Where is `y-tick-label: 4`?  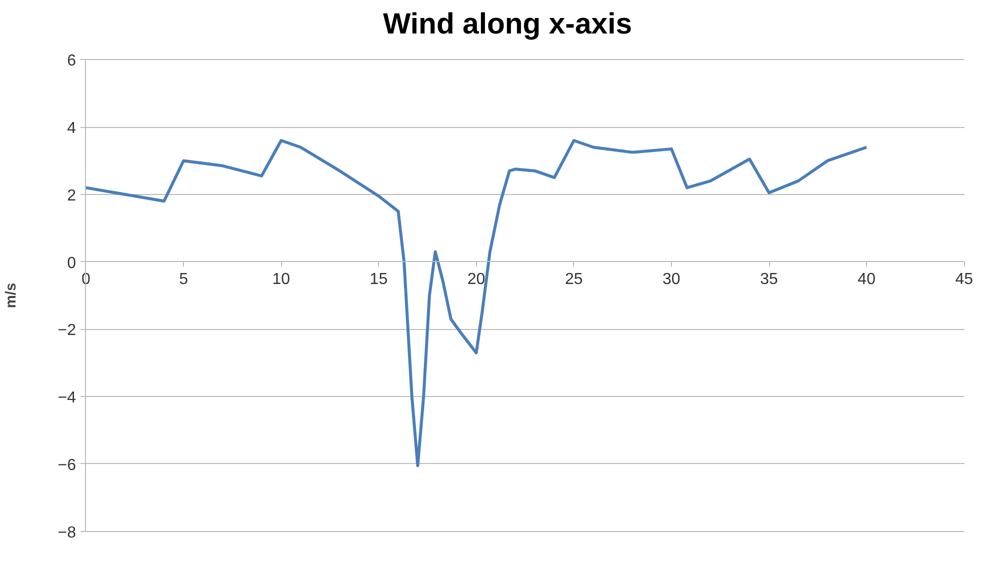 y-tick-label: 4 is located at coordinates (71, 129).